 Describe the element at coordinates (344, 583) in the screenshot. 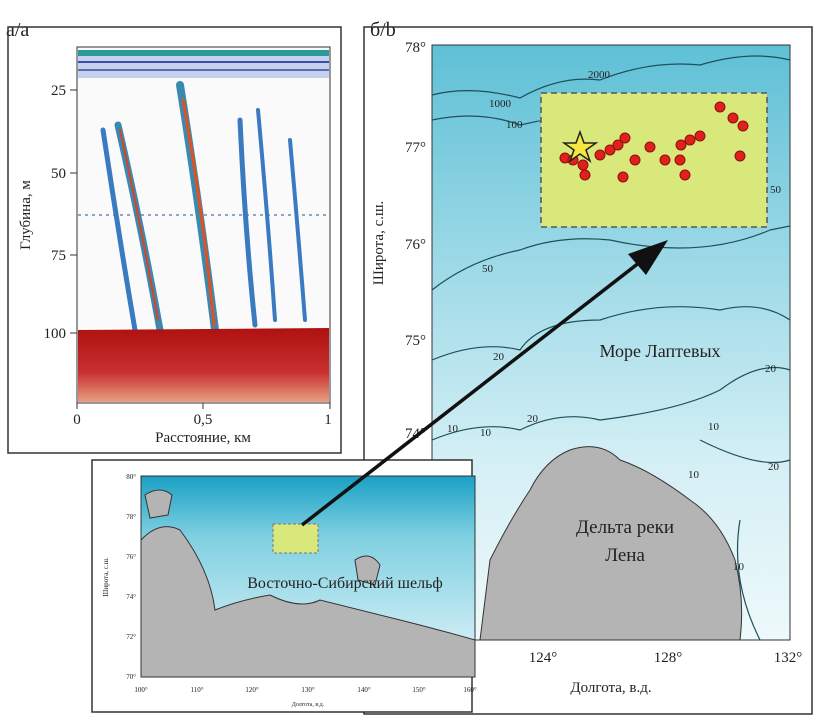

I see `inset-region-label: Восточно-Сибирский шельф` at that location.